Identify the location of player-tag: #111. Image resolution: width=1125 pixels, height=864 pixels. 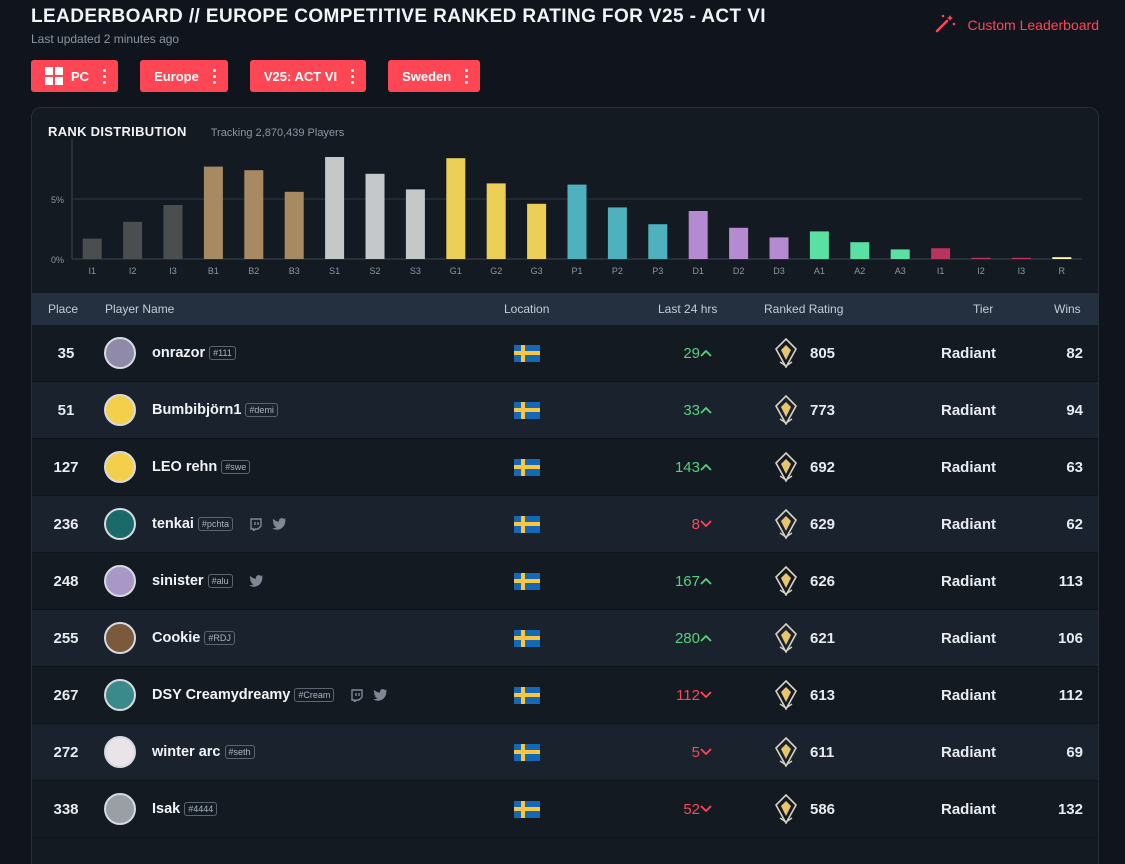
(222, 353).